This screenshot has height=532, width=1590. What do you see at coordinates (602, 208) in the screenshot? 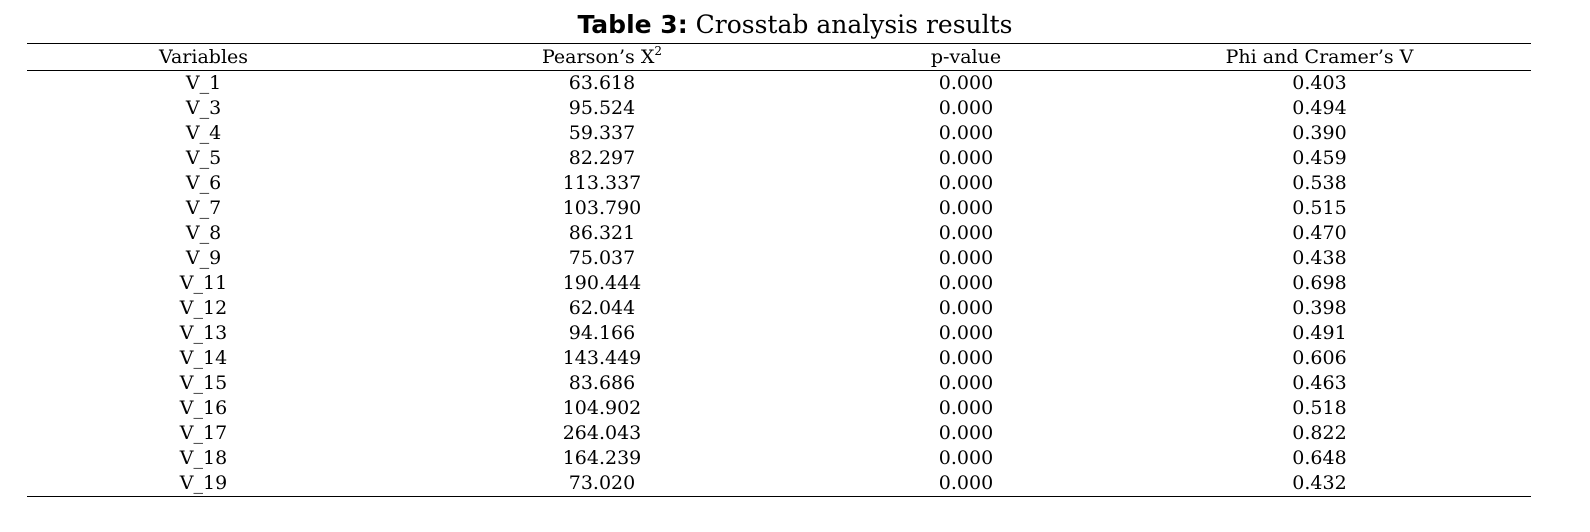
I see `cell-pearson: 103.790` at bounding box center [602, 208].